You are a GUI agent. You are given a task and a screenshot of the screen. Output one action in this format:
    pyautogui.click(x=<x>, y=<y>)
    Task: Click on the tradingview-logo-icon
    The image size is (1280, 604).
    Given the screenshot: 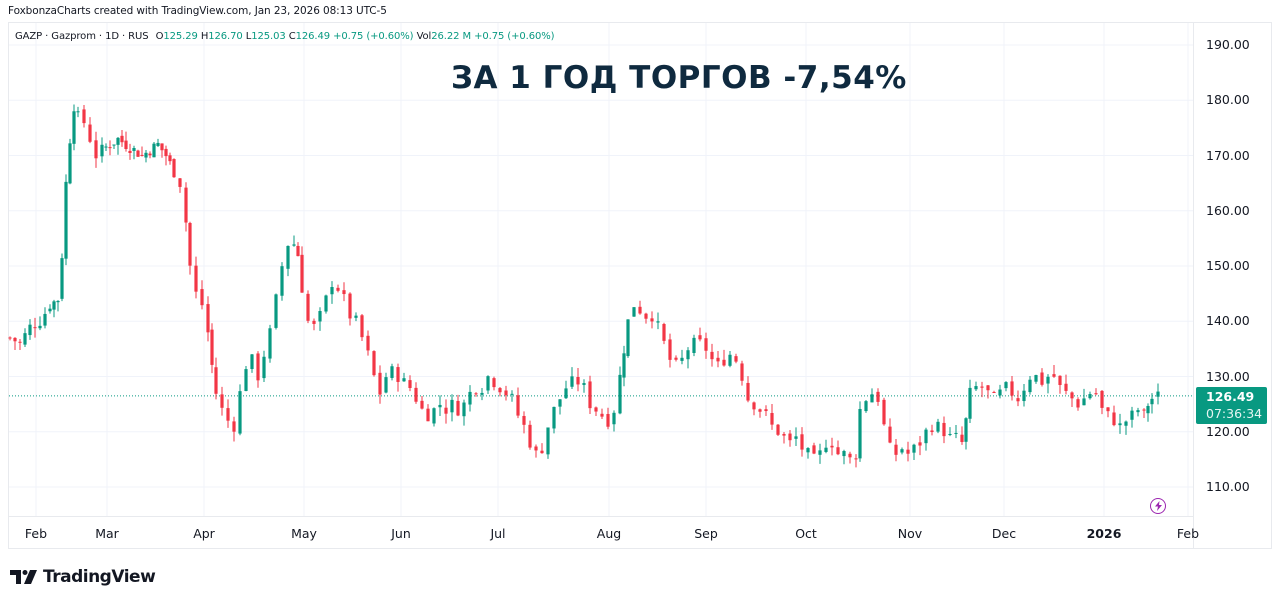 What is the action you would take?
    pyautogui.click(x=23, y=577)
    